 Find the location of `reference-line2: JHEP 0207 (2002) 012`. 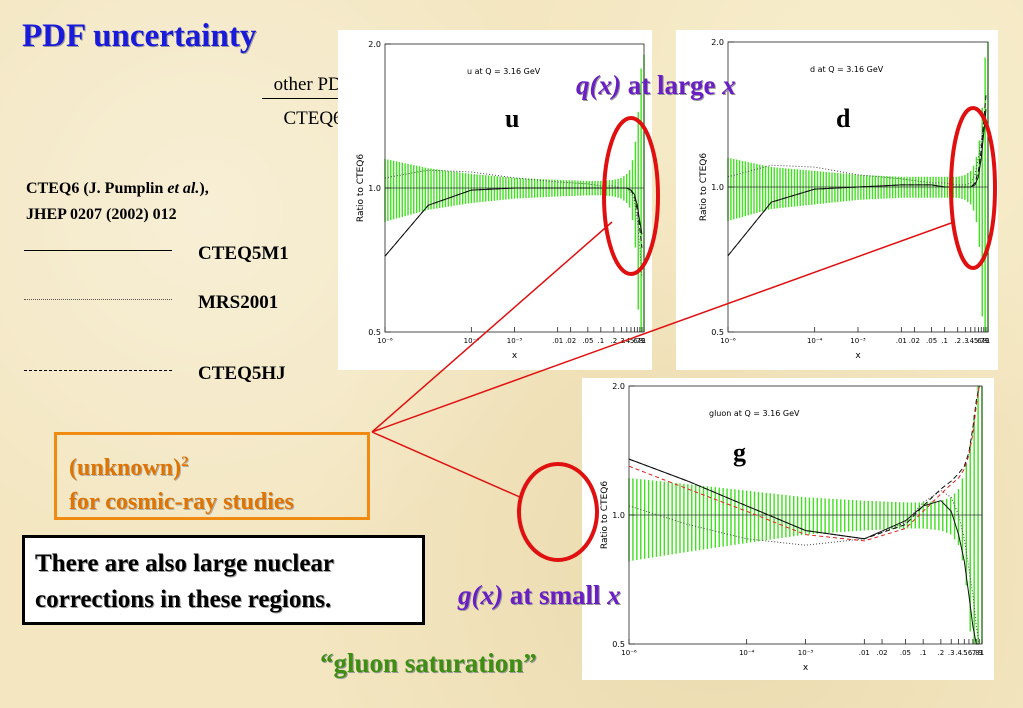

reference-line2: JHEP 0207 (2002) 012 is located at coordinates (101, 214).